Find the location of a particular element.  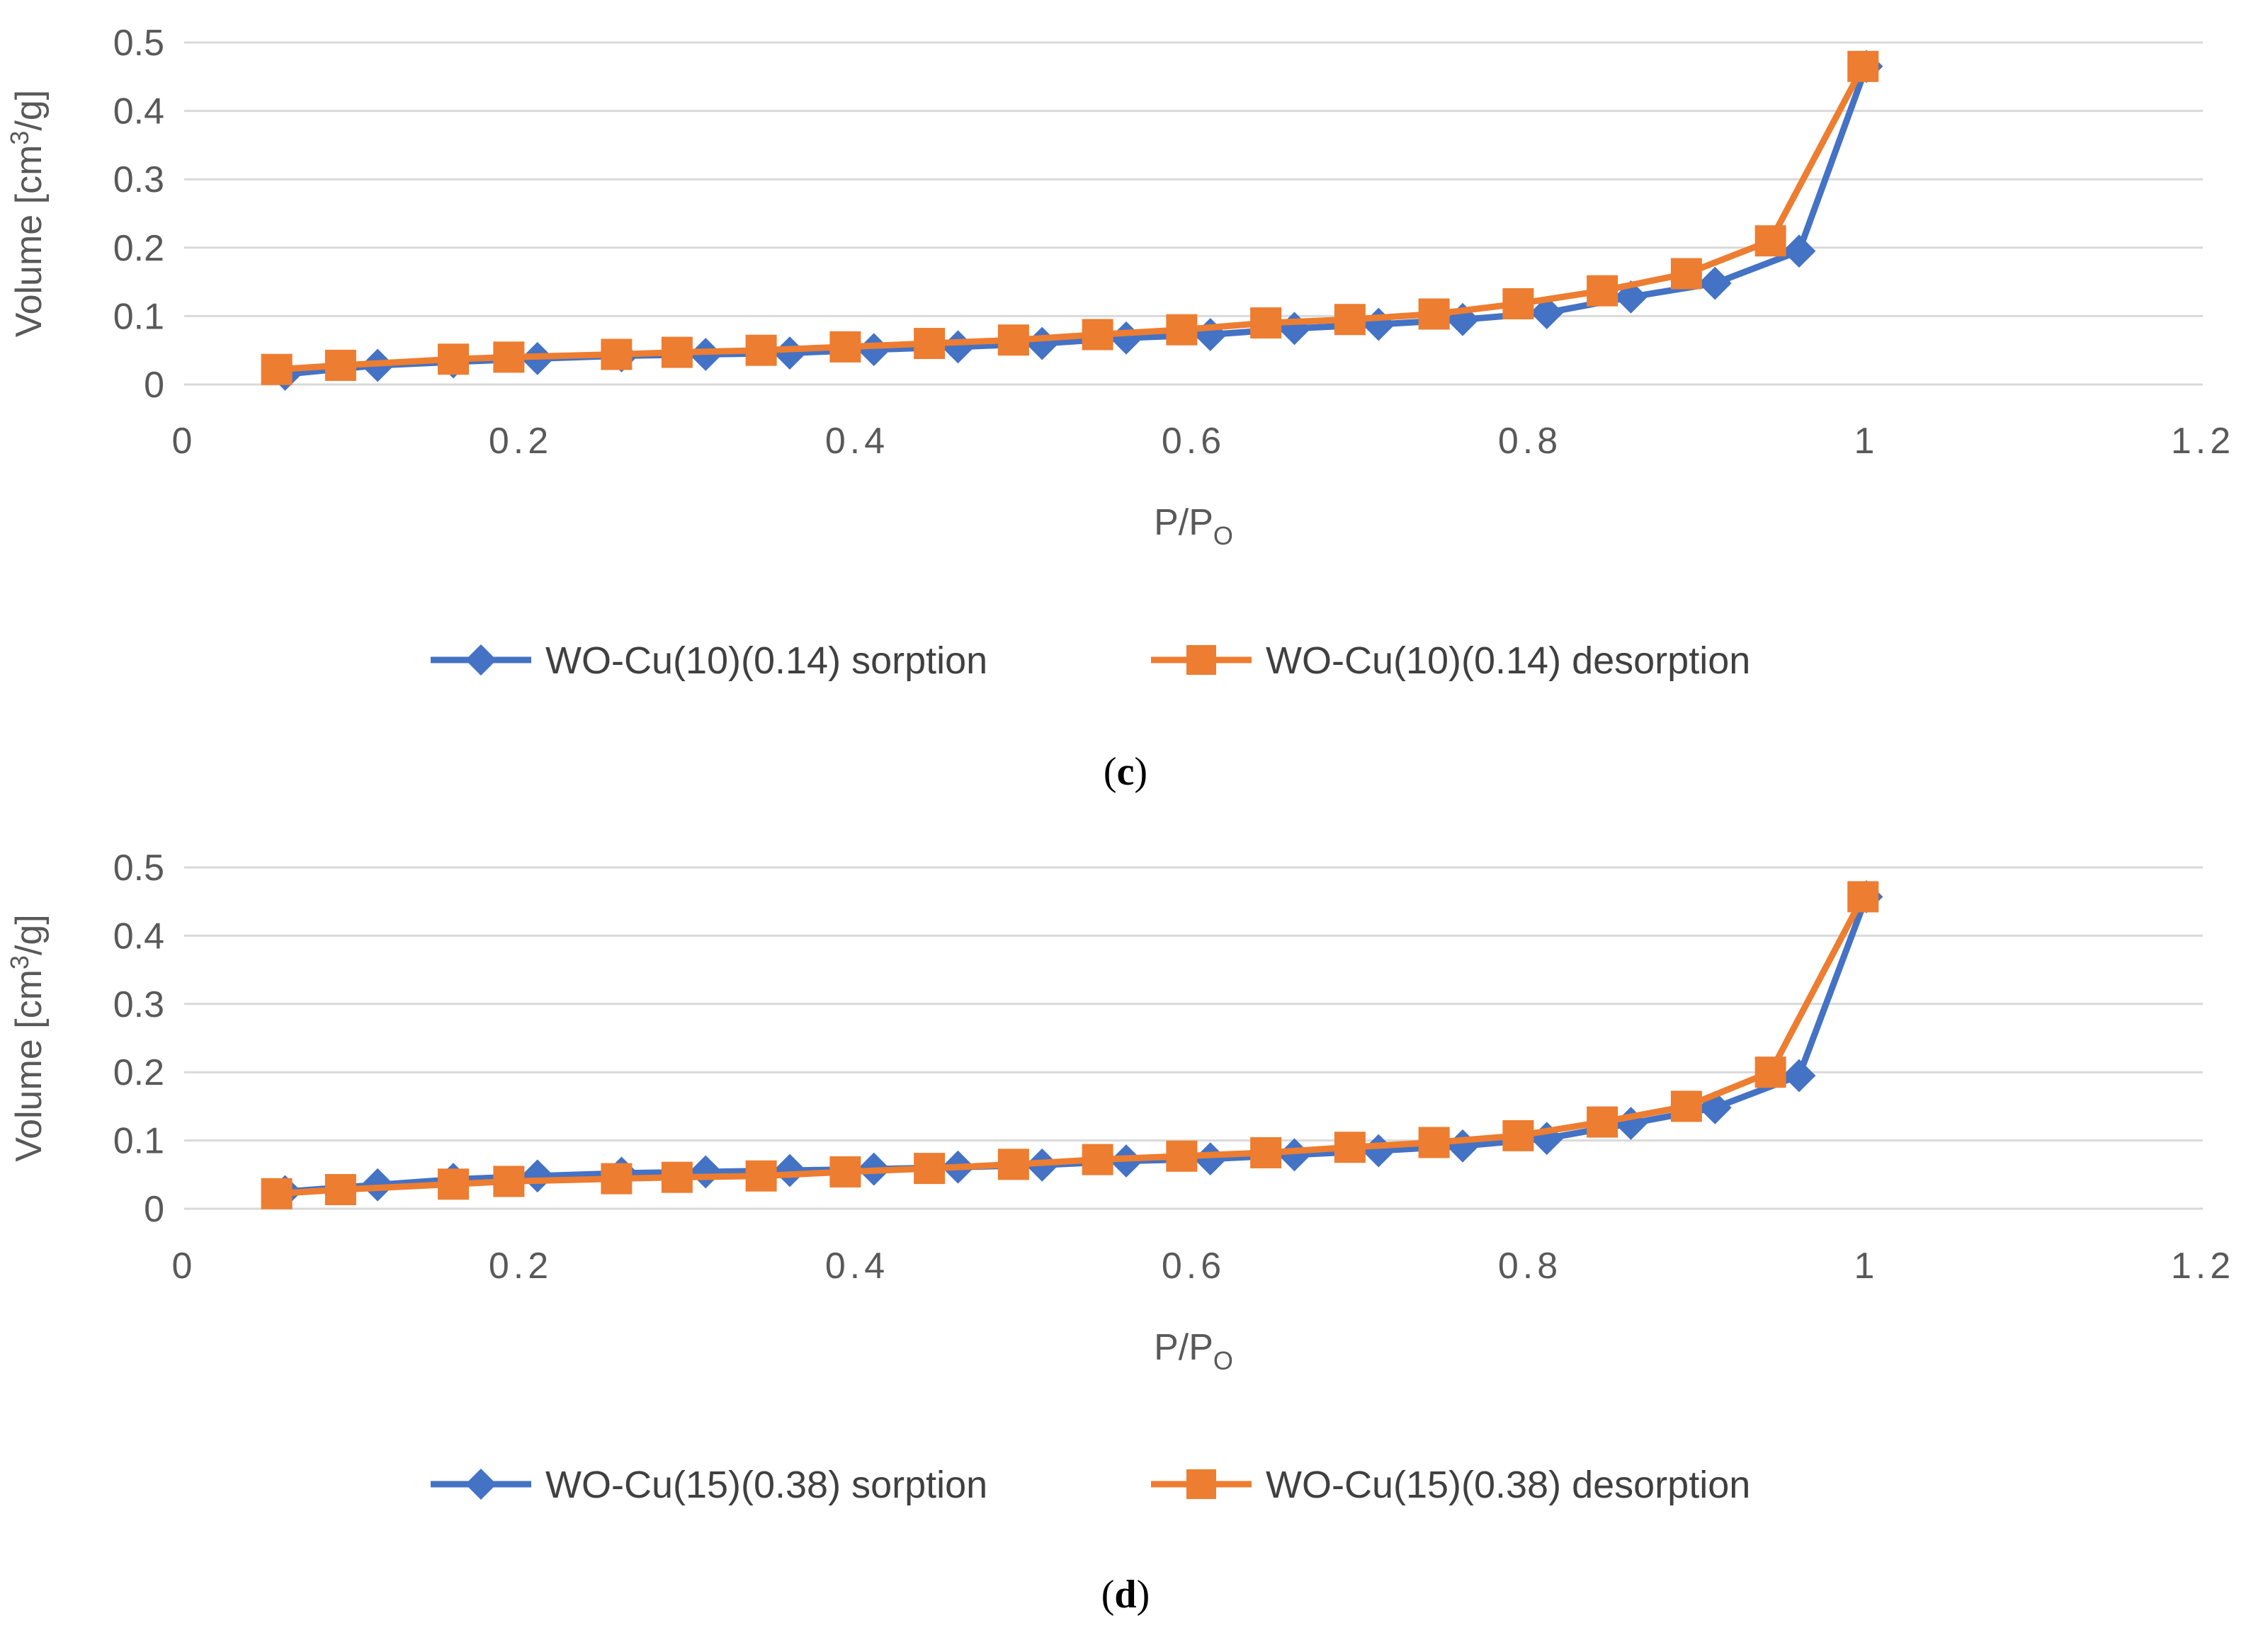

x-tick-2: 0.4 is located at coordinates (857, 441).